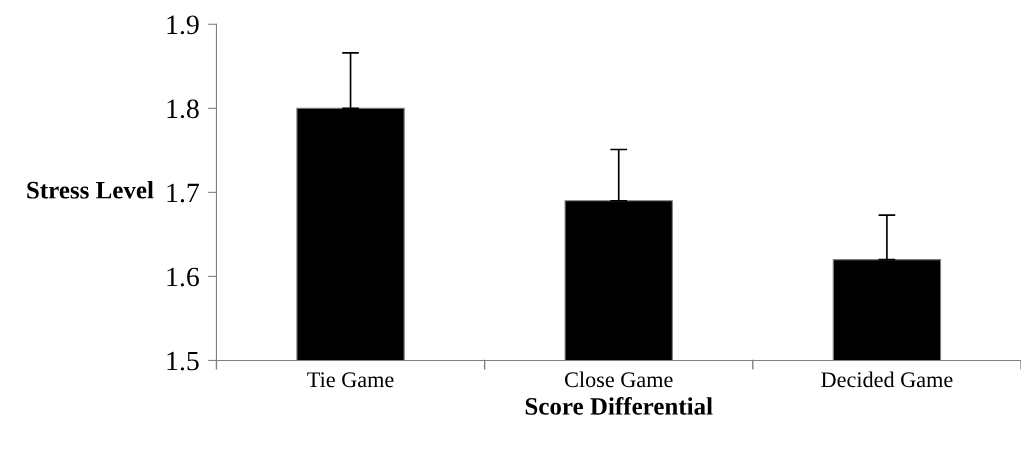  I want to click on y-tick-label: 1.7, so click(183, 193).